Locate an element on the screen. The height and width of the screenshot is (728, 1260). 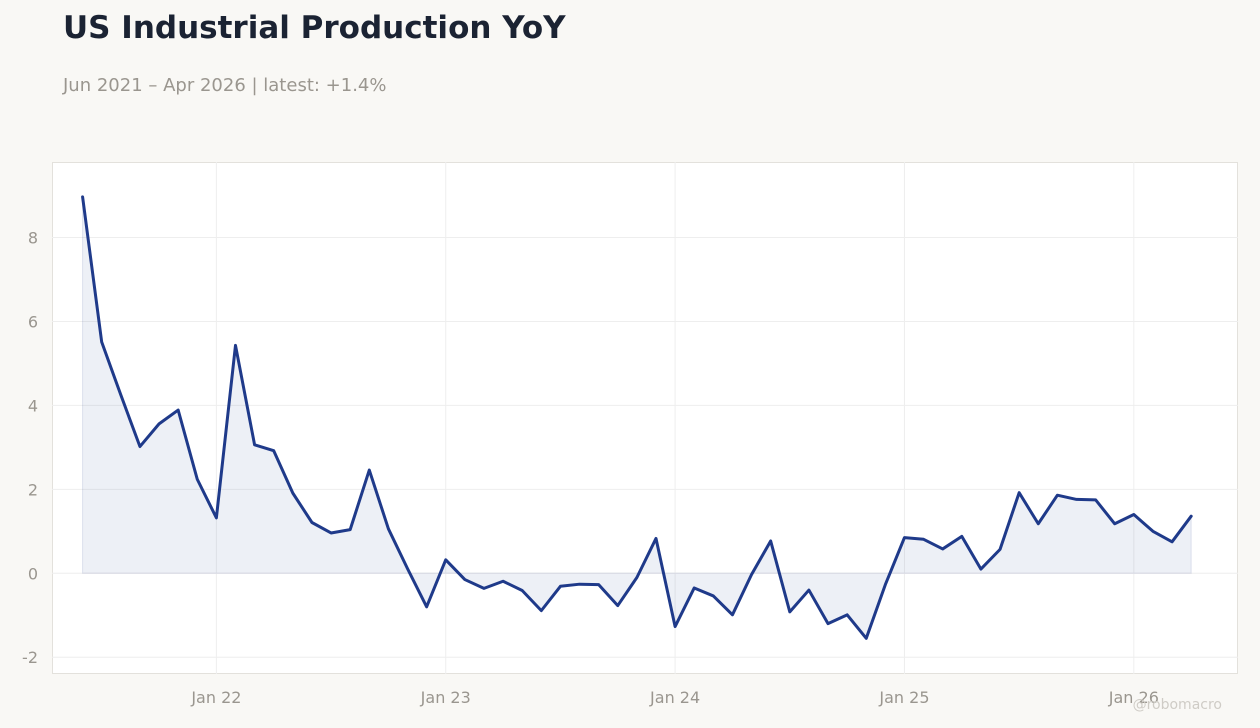
x-tick-label: Jan 26 is located at coordinates (1133, 697).